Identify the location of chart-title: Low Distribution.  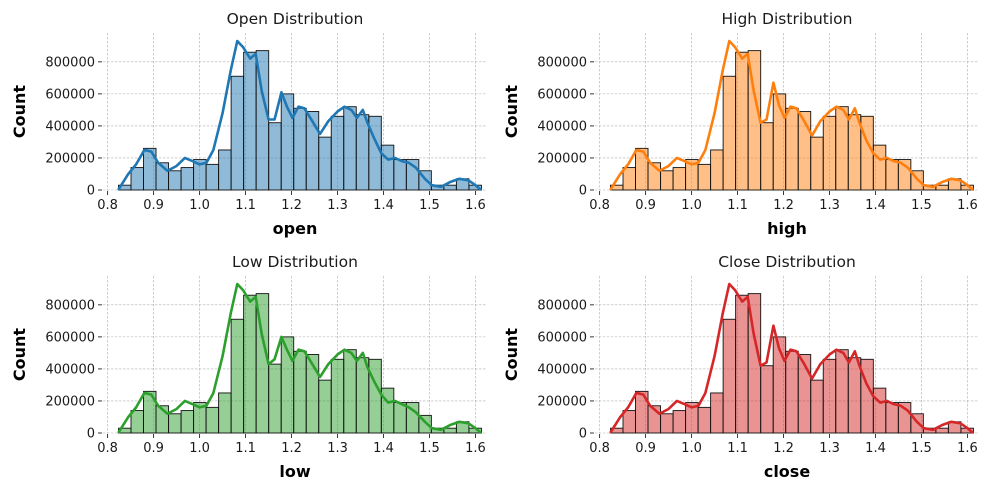
(295, 262).